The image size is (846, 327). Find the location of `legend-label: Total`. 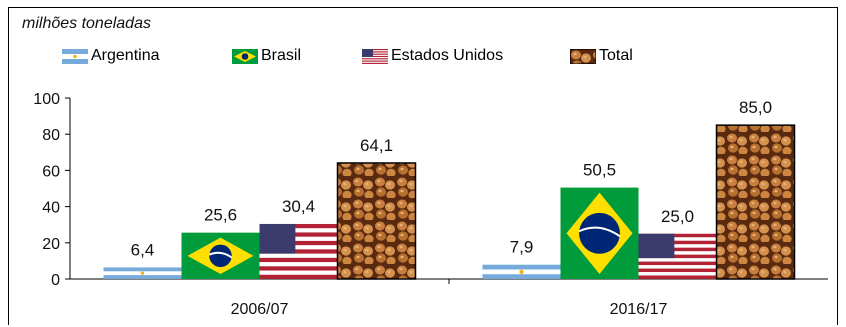

legend-label: Total is located at coordinates (616, 55).